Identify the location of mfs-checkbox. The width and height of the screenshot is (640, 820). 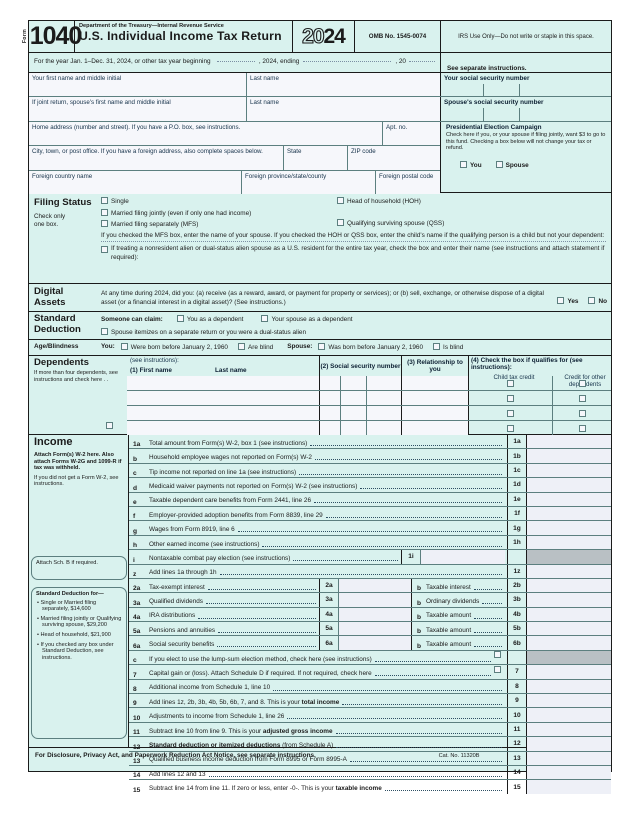
(104, 224).